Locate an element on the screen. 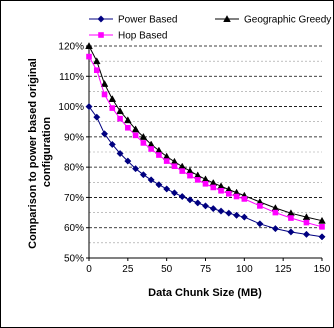  y-axis-title-line-1: Comparison to power based original is located at coordinates (33, 153).